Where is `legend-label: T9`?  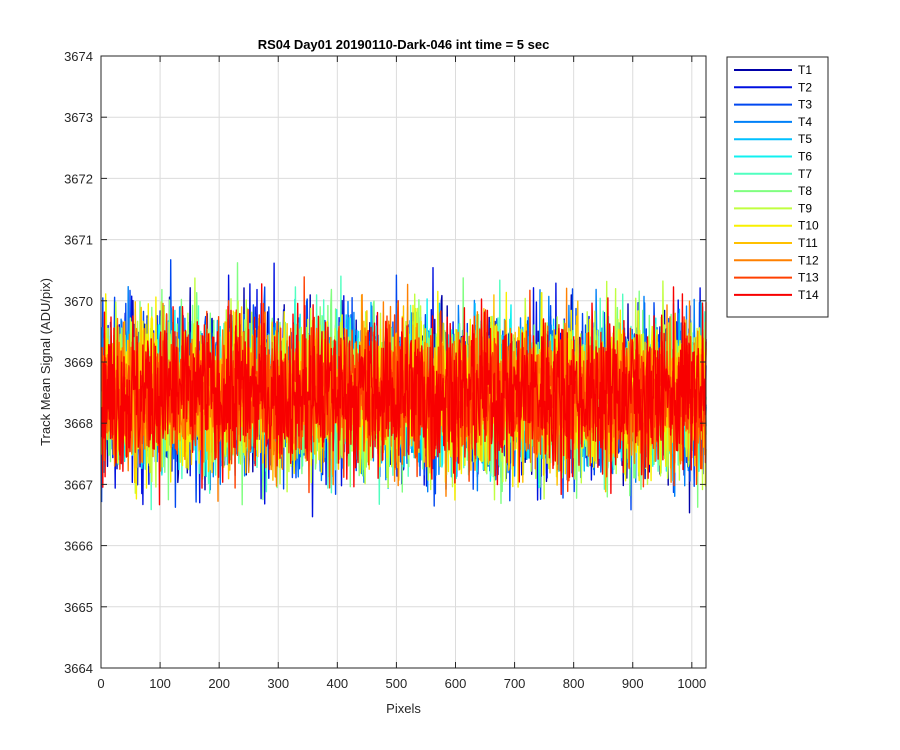
legend-label: T9 is located at coordinates (805, 208).